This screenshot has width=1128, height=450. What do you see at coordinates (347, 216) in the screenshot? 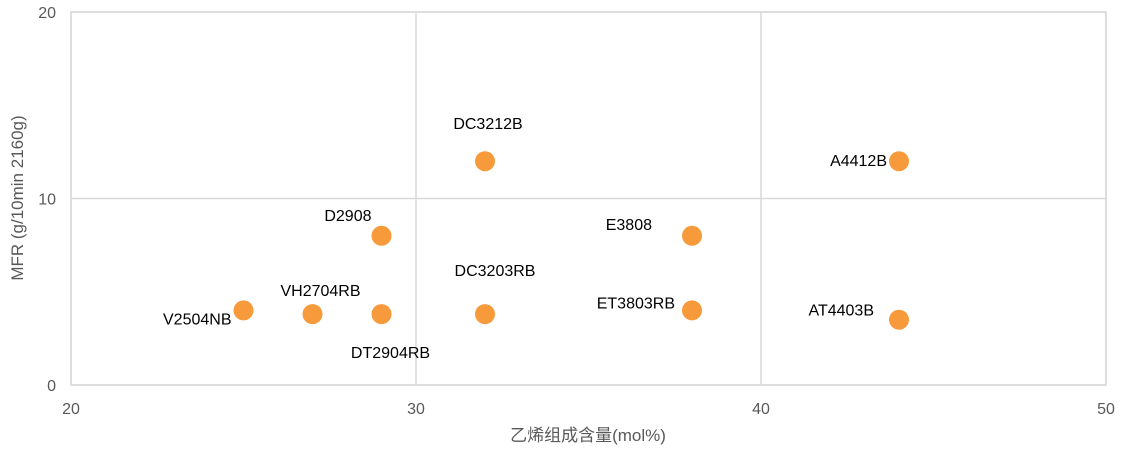
I see `data-label: D2908` at bounding box center [347, 216].